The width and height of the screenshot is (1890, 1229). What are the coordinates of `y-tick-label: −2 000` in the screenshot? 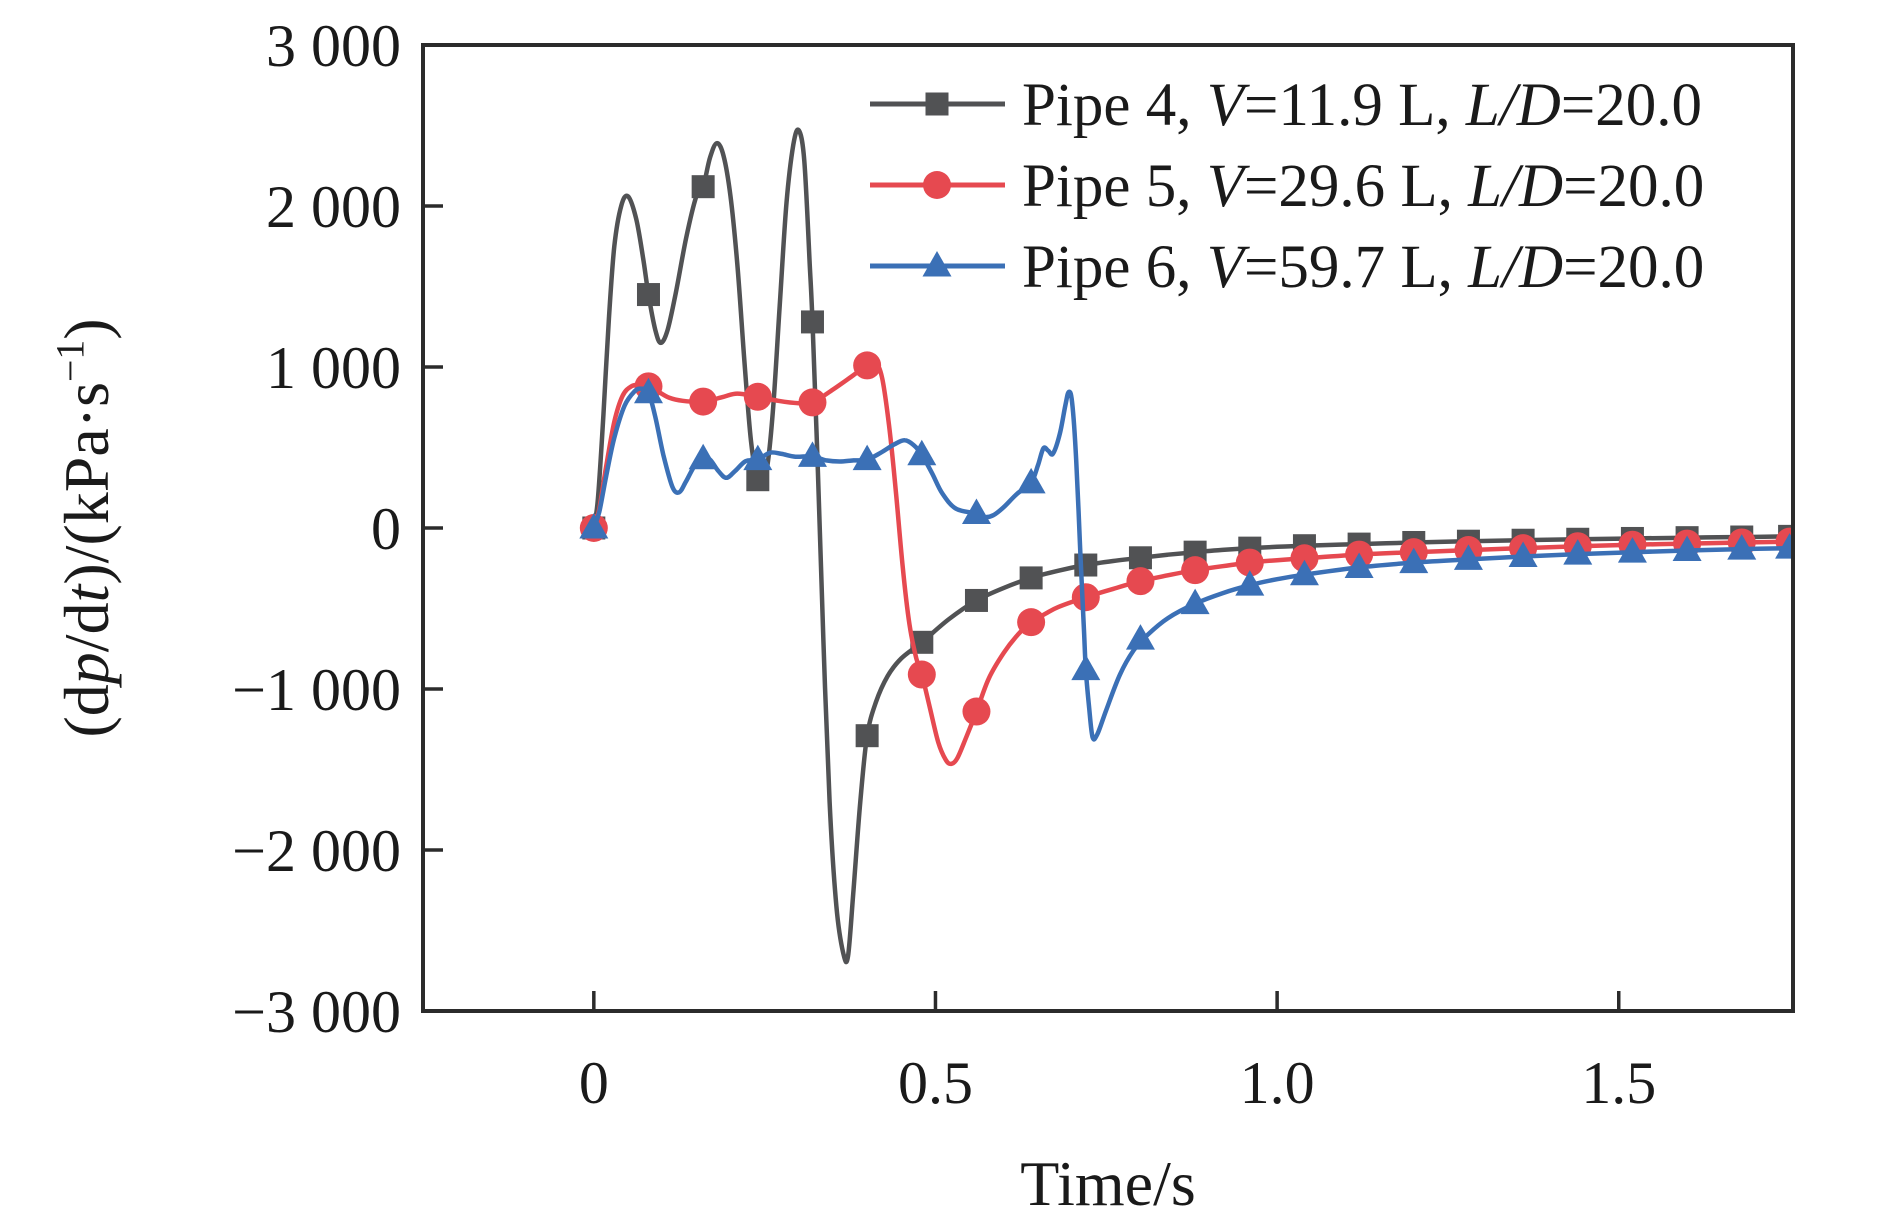 It's located at (316, 851).